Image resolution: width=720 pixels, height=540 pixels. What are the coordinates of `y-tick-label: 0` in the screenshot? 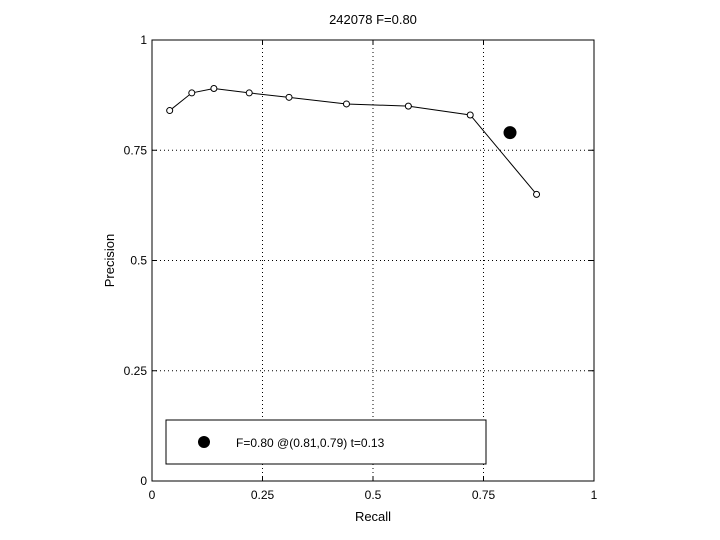 It's located at (143, 481).